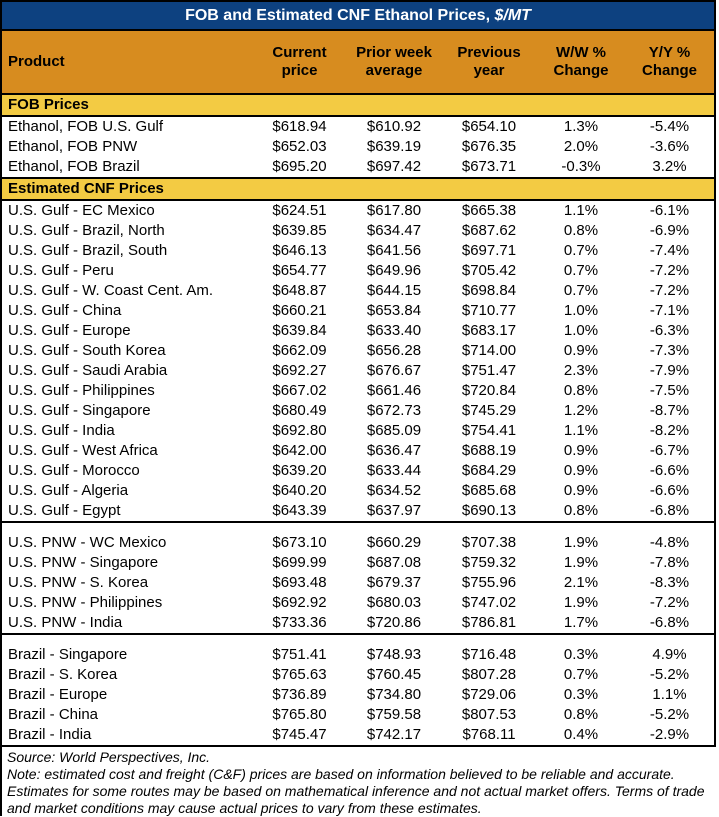  Describe the element at coordinates (669, 410) in the screenshot. I see `yy-change-cell: -8.7%` at that location.